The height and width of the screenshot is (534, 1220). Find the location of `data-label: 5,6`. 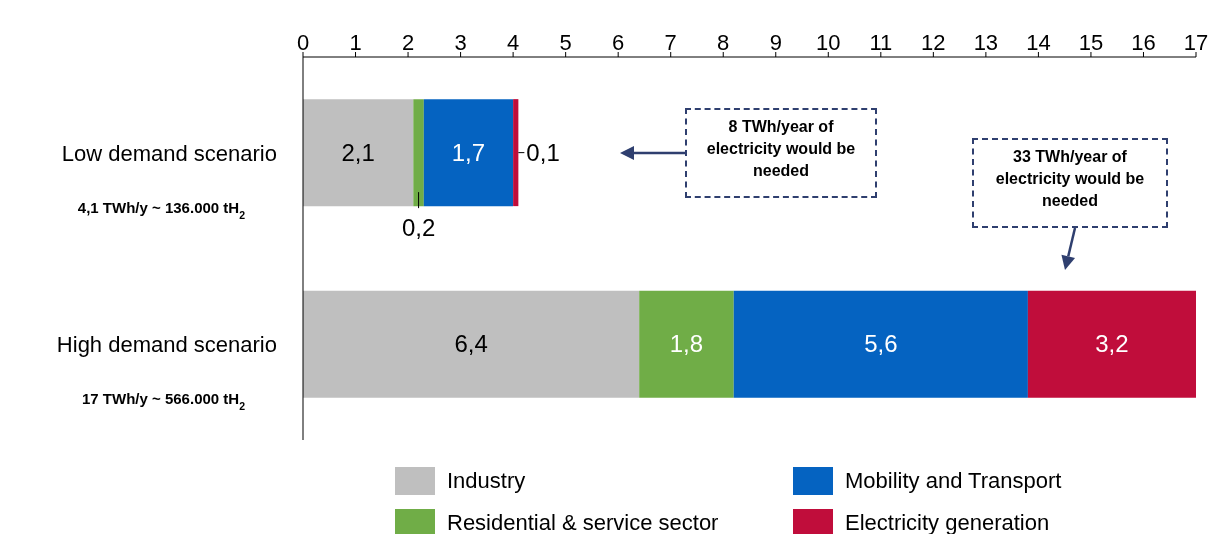

data-label: 5,6 is located at coordinates (881, 344).